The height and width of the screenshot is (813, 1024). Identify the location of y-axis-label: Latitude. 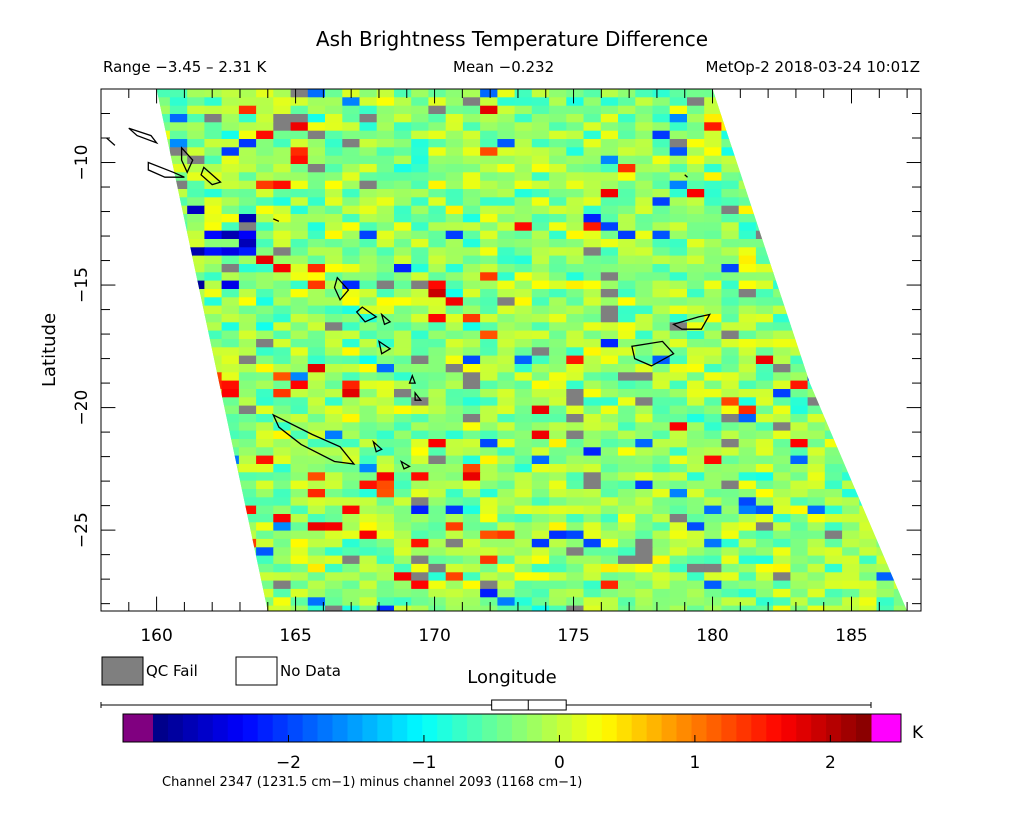
(49, 350).